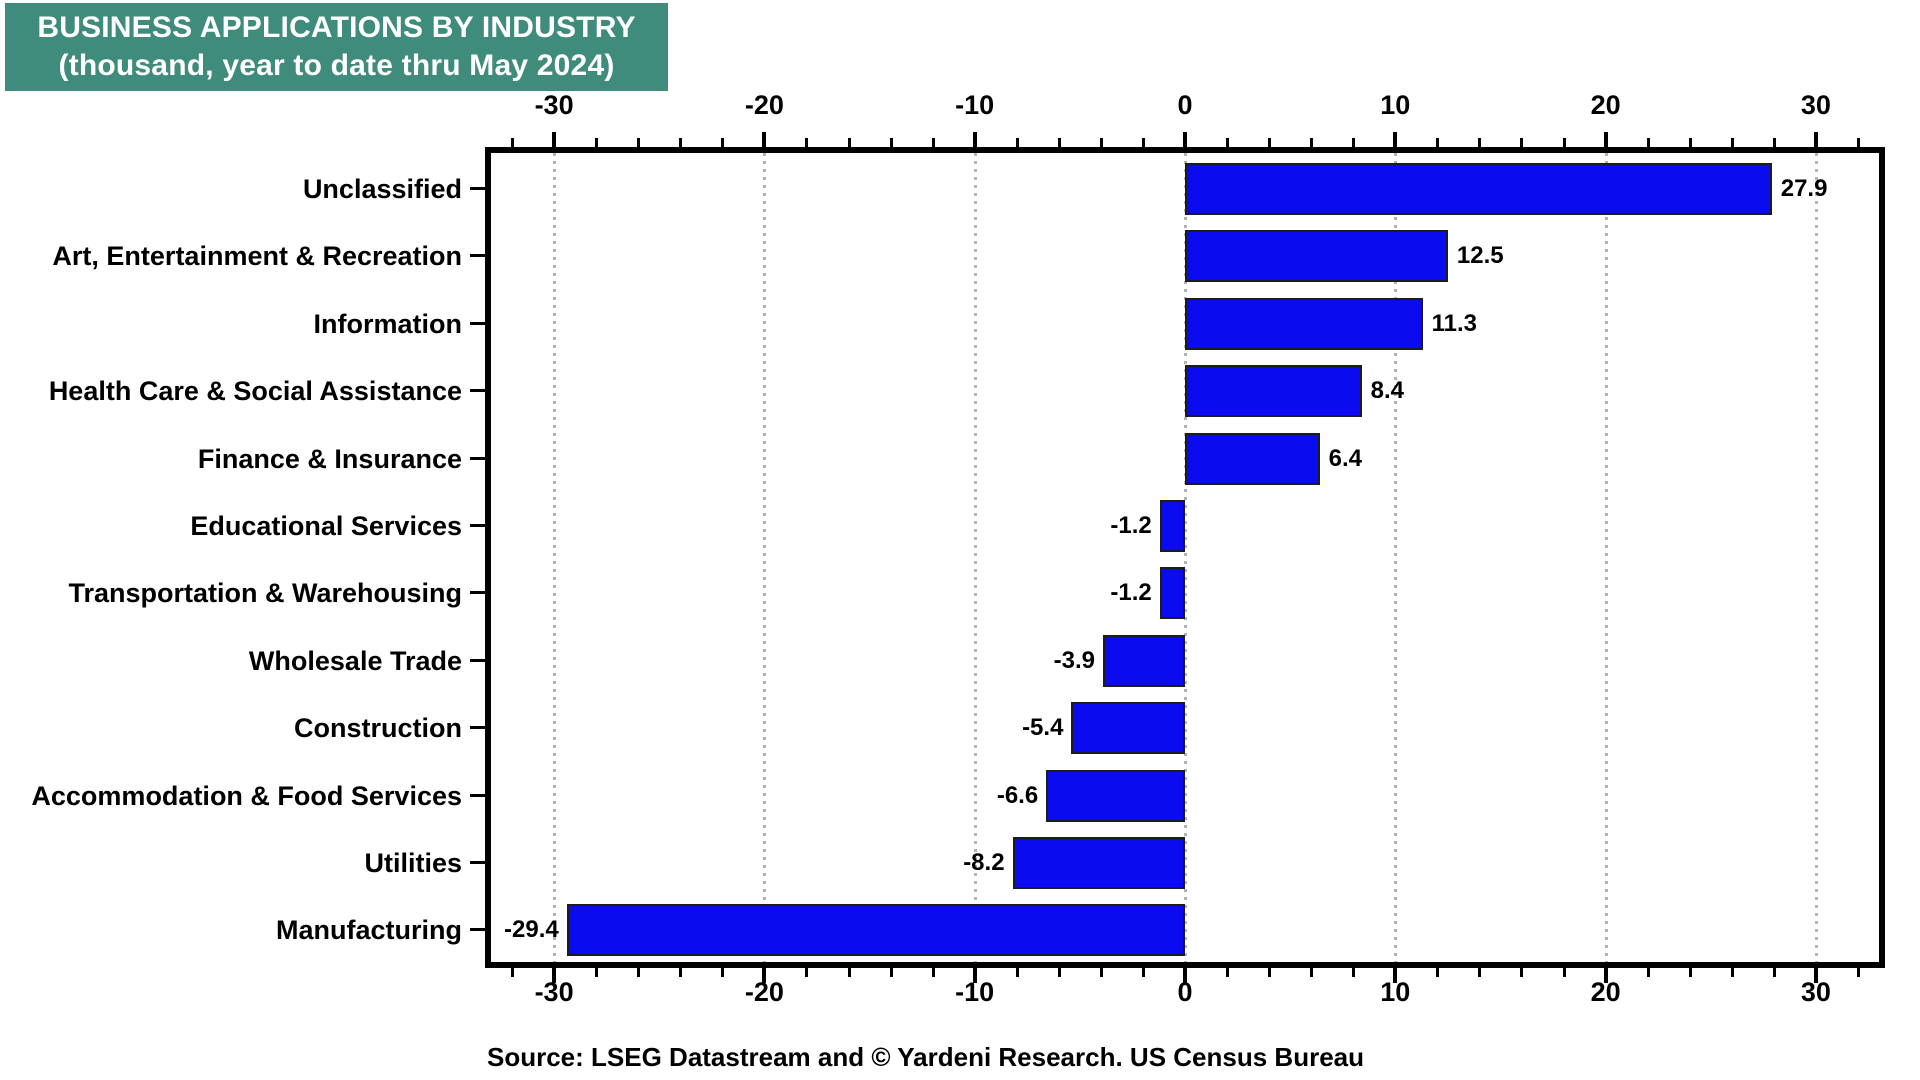 The width and height of the screenshot is (1920, 1080). Describe the element at coordinates (1815, 992) in the screenshot. I see `x-axis-bottom-label-30: 30` at that location.